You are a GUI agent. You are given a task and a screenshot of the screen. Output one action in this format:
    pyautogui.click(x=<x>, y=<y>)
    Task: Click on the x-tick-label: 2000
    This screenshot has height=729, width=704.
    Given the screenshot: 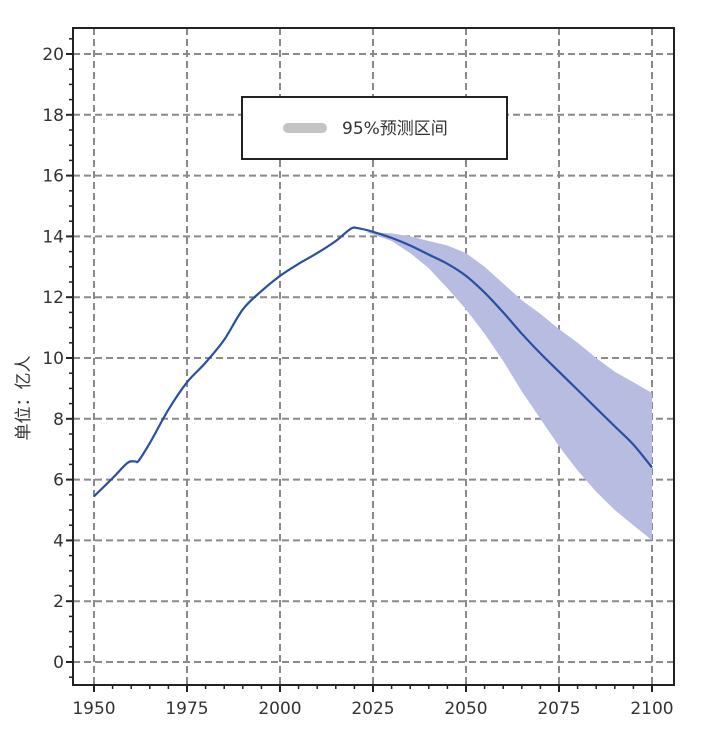 What is the action you would take?
    pyautogui.click(x=279, y=709)
    